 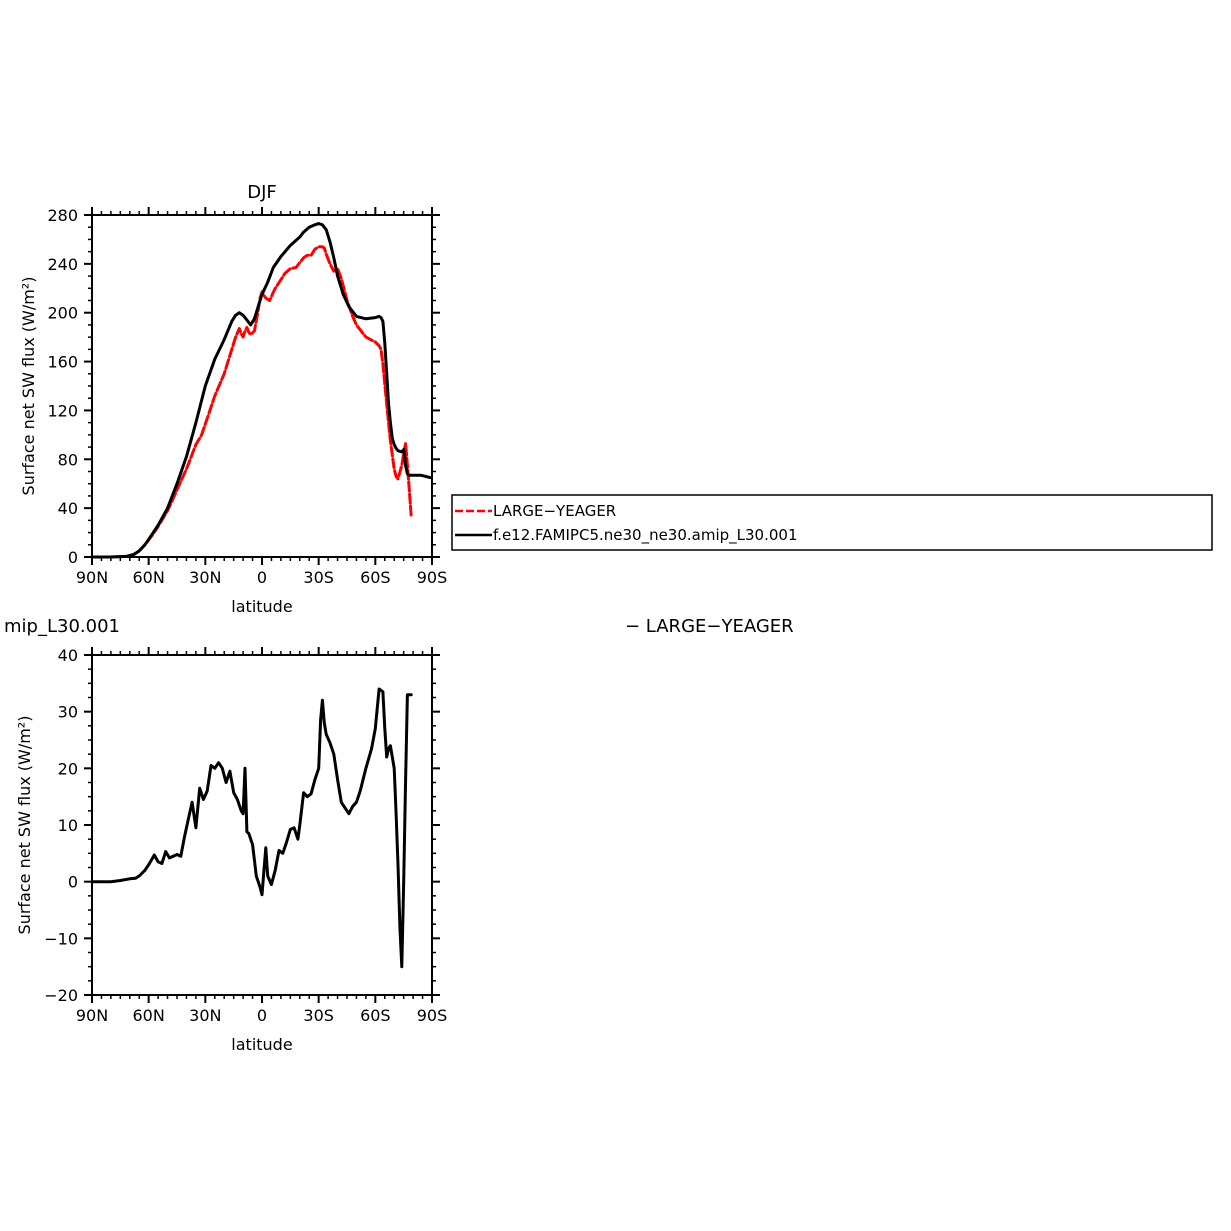 What do you see at coordinates (68, 712) in the screenshot?
I see `y-tick-label: 30` at bounding box center [68, 712].